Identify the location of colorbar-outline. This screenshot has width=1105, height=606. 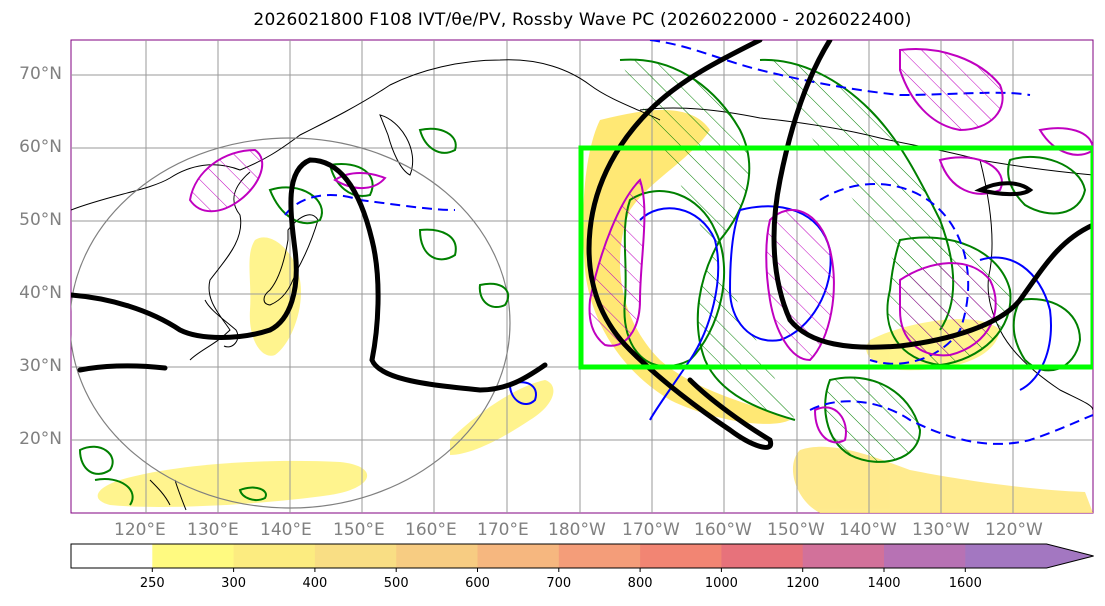
(582, 556).